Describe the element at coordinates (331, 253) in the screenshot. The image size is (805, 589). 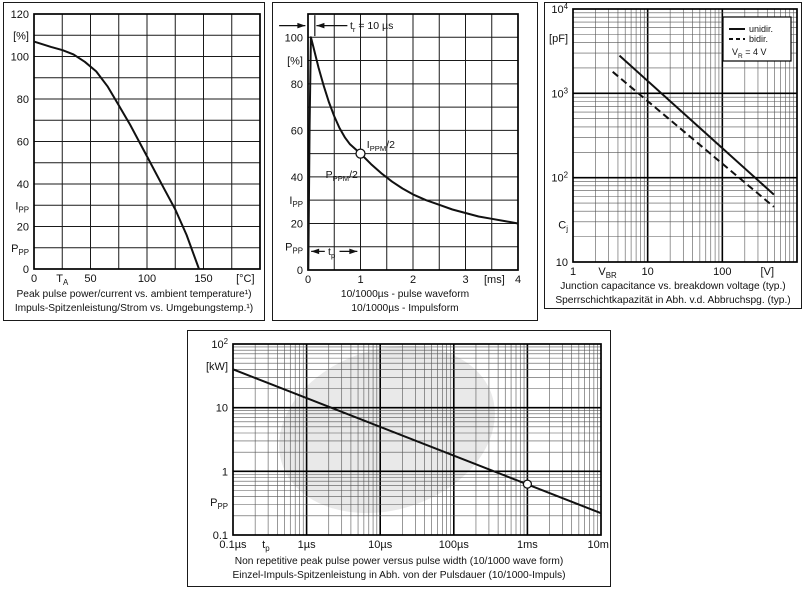
I see `annotation-text: tp` at that location.